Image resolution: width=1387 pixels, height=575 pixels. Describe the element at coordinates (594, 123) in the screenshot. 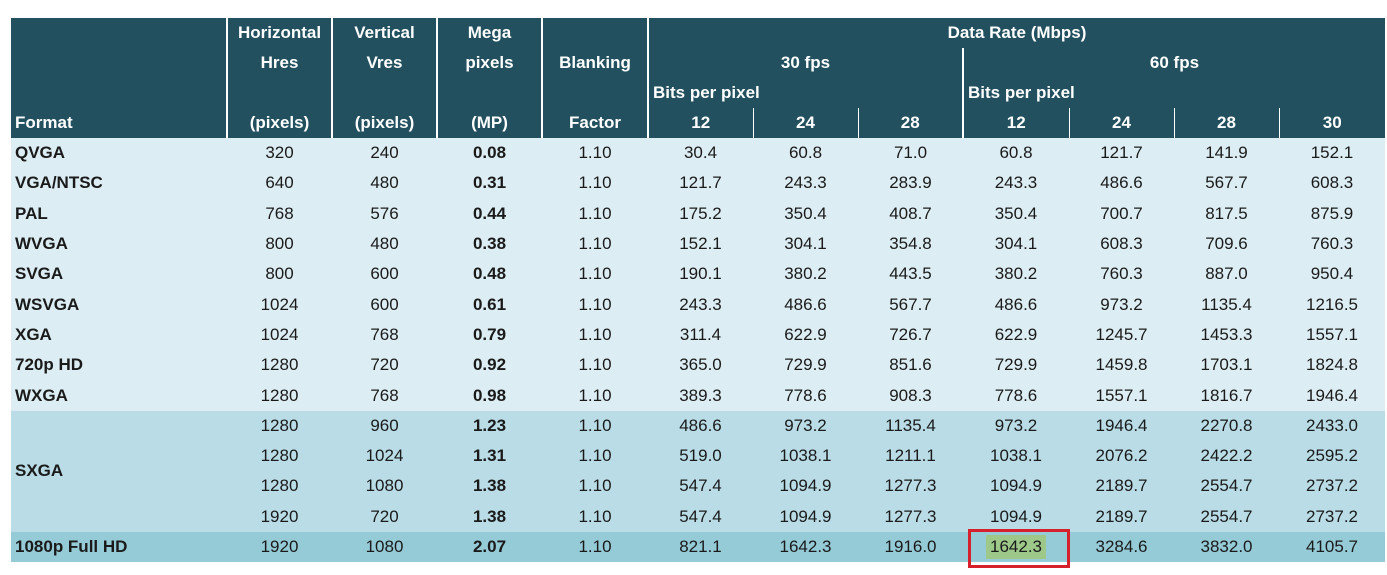

I see `header-blanking-l3: Factor` at that location.